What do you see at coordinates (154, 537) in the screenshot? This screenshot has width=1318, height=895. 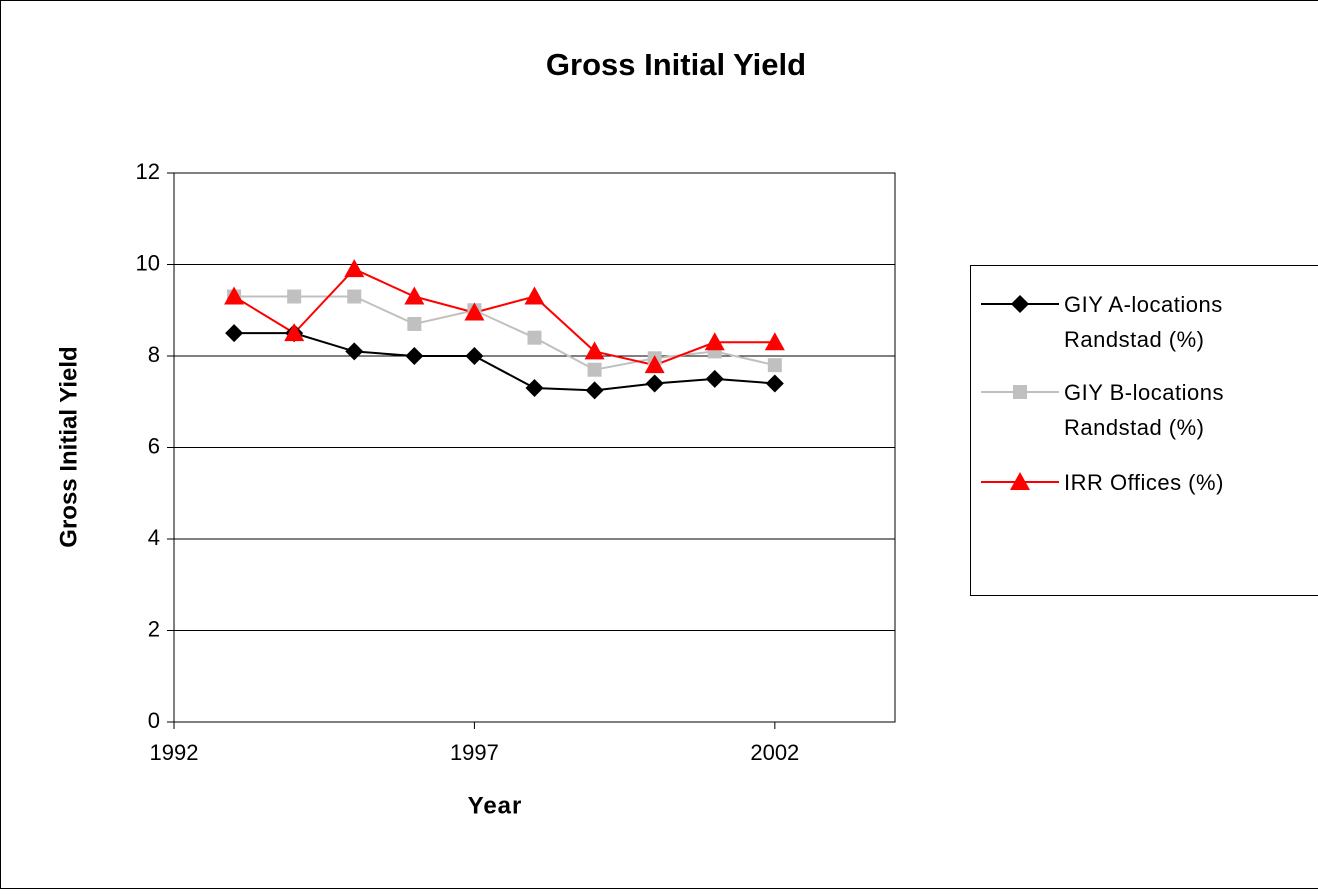 I see `y-tick-label: 4` at bounding box center [154, 537].